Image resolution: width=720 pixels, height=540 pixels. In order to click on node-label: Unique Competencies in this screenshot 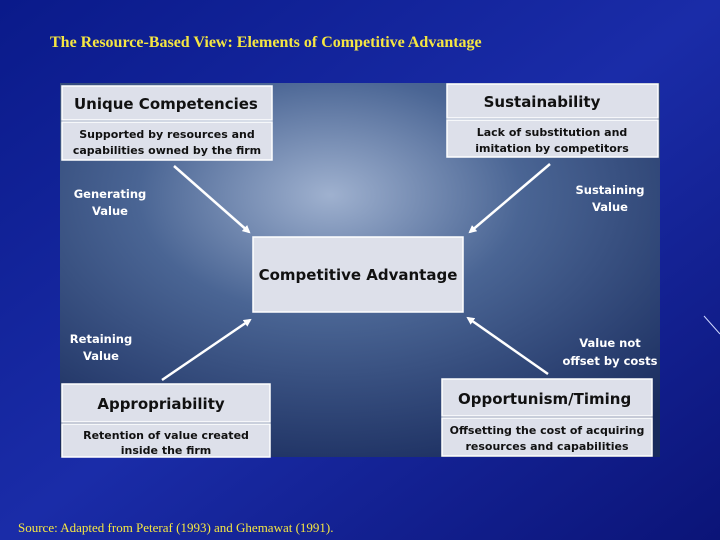, I will do `click(166, 104)`.